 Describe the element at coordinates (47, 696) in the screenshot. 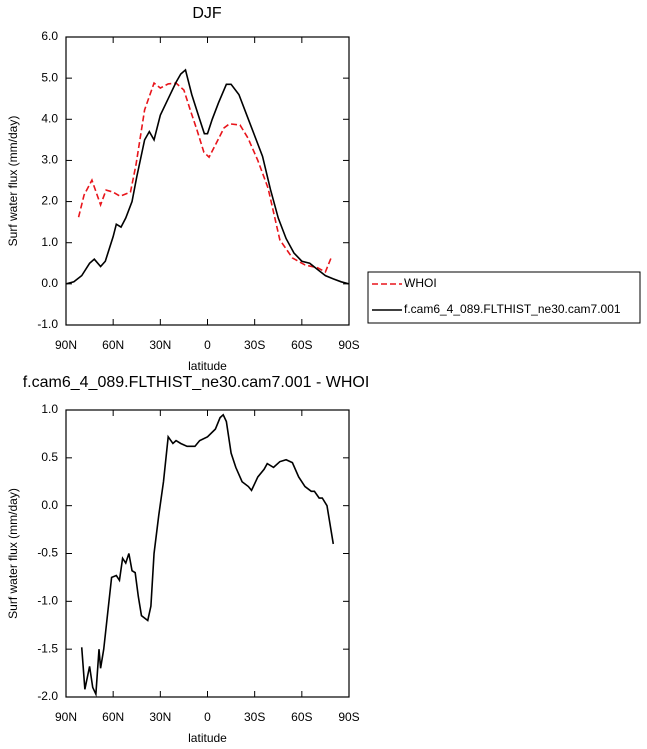

I see `y-tick-label: -2.0` at that location.